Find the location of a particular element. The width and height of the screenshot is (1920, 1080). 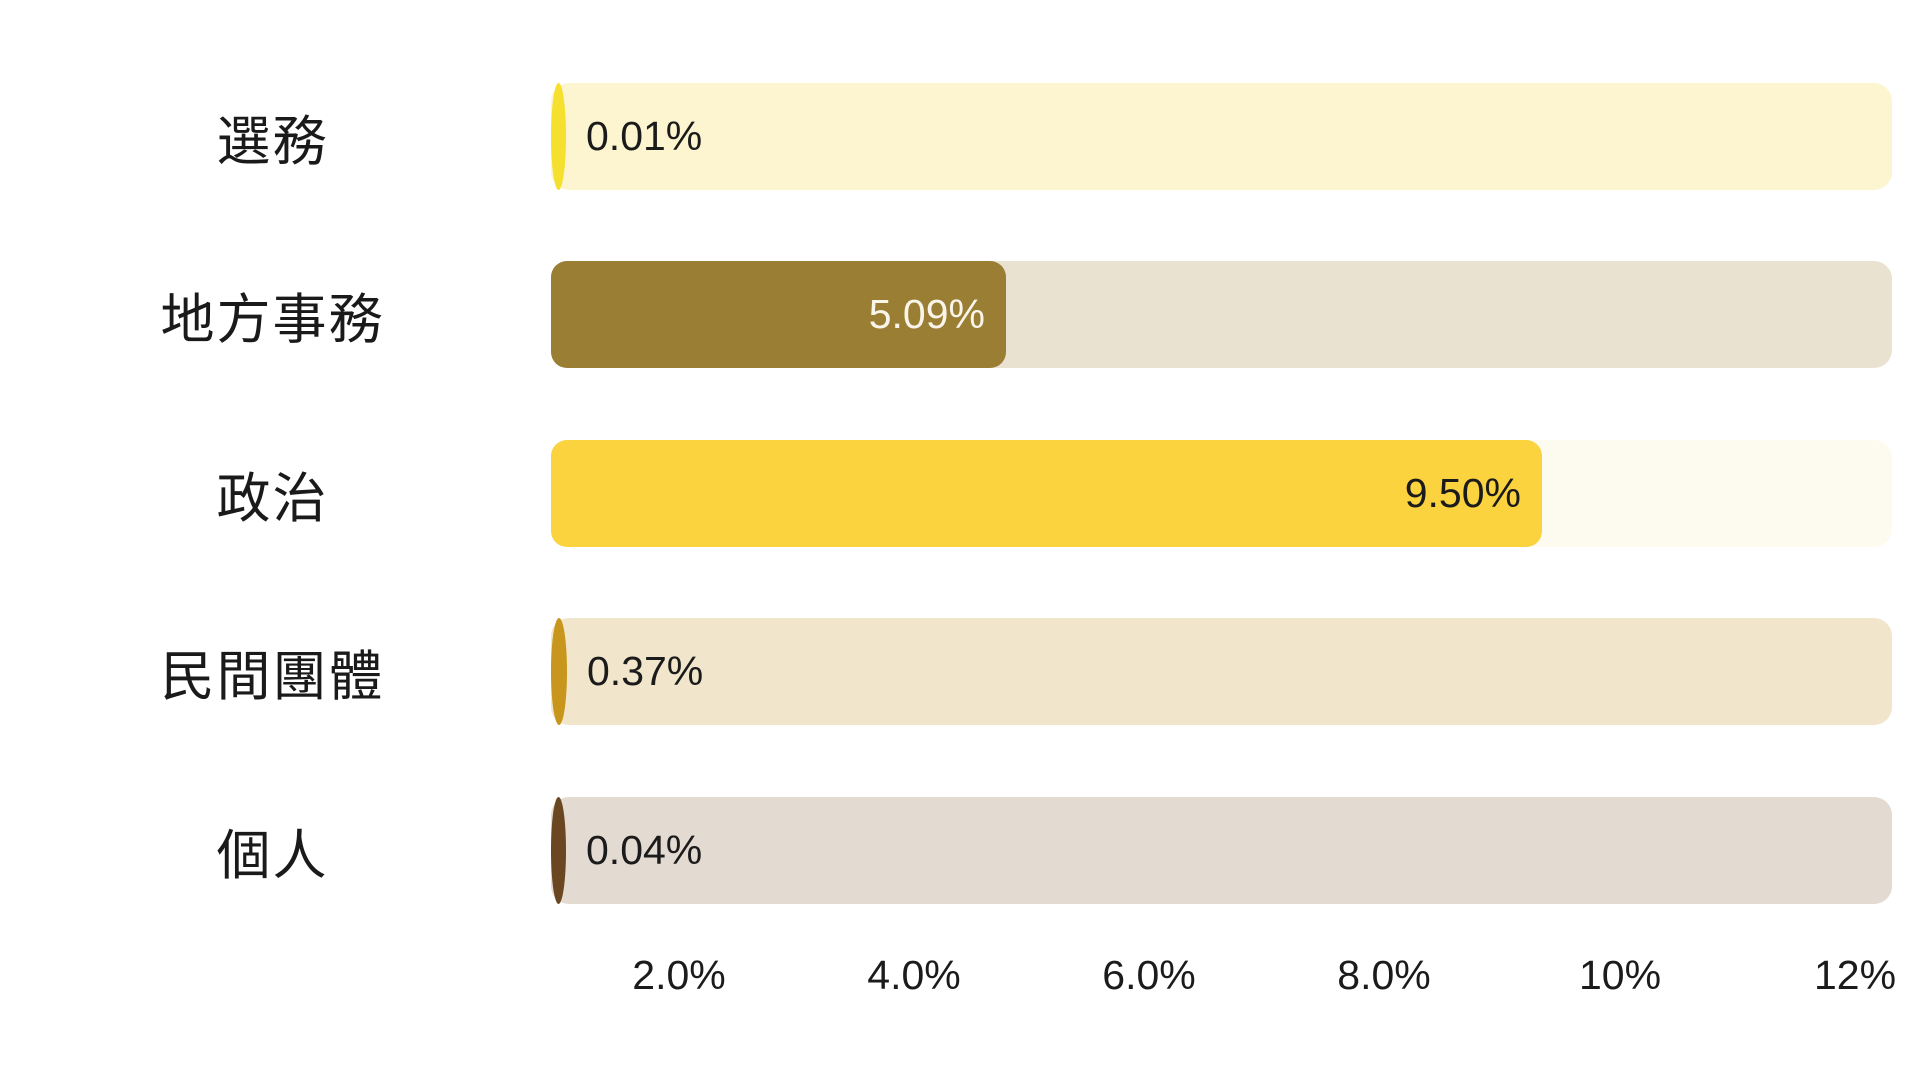

bar-track: 5.09% is located at coordinates (1221, 314).